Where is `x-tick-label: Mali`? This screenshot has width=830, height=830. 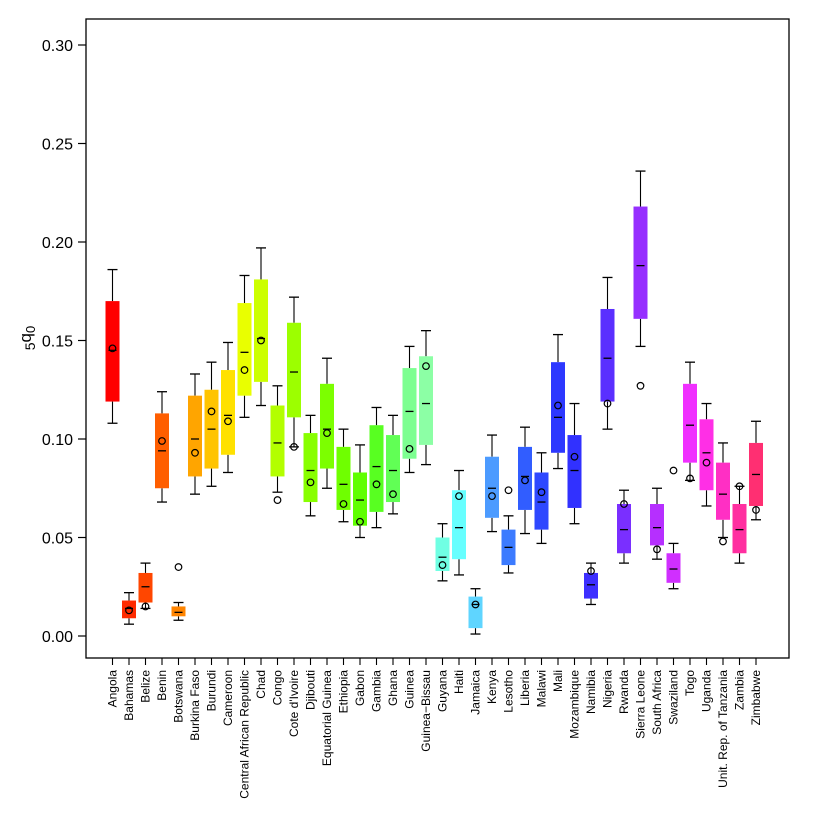
x-tick-label: Mali is located at coordinates (558, 681).